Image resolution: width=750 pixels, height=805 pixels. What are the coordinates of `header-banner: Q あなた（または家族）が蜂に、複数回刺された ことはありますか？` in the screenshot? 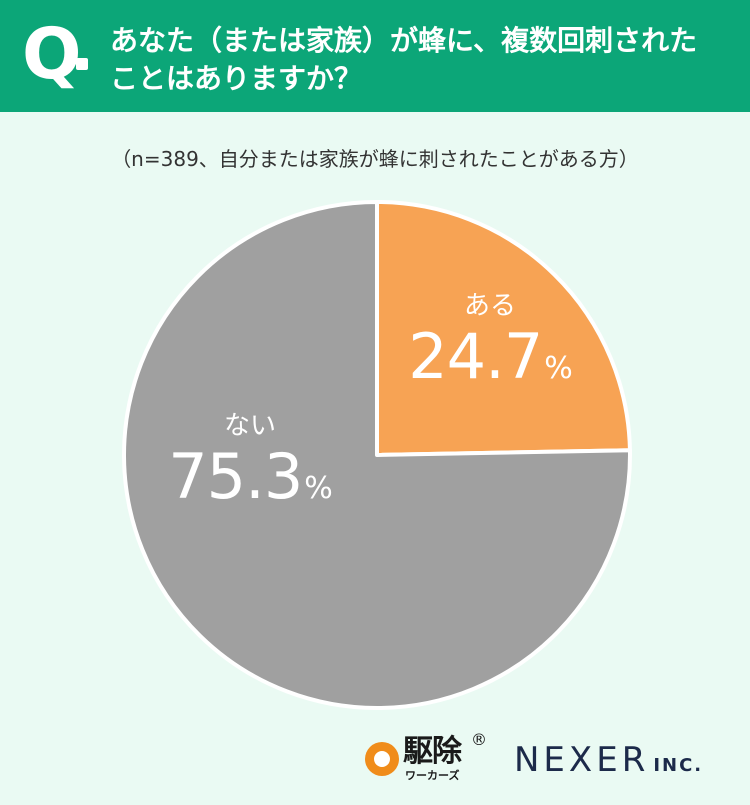 It's located at (375, 56).